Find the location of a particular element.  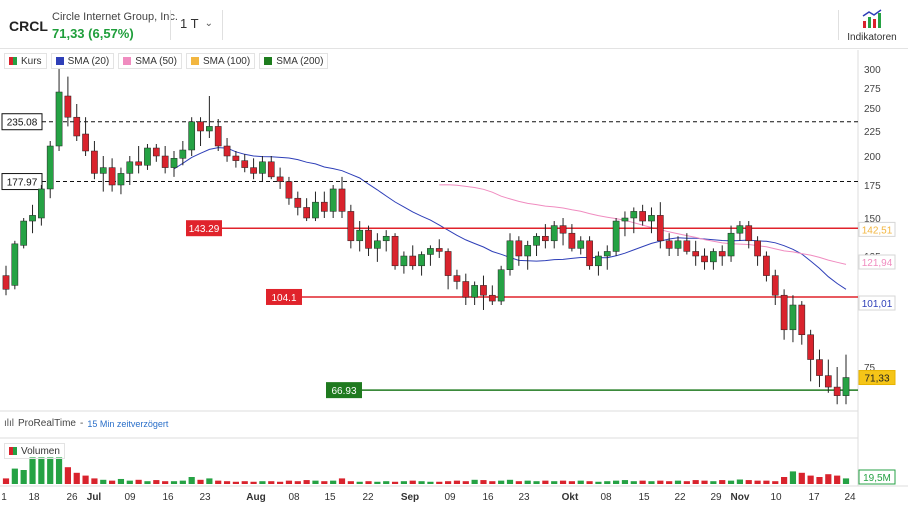

period-label: 1 T is located at coordinates (189, 23).